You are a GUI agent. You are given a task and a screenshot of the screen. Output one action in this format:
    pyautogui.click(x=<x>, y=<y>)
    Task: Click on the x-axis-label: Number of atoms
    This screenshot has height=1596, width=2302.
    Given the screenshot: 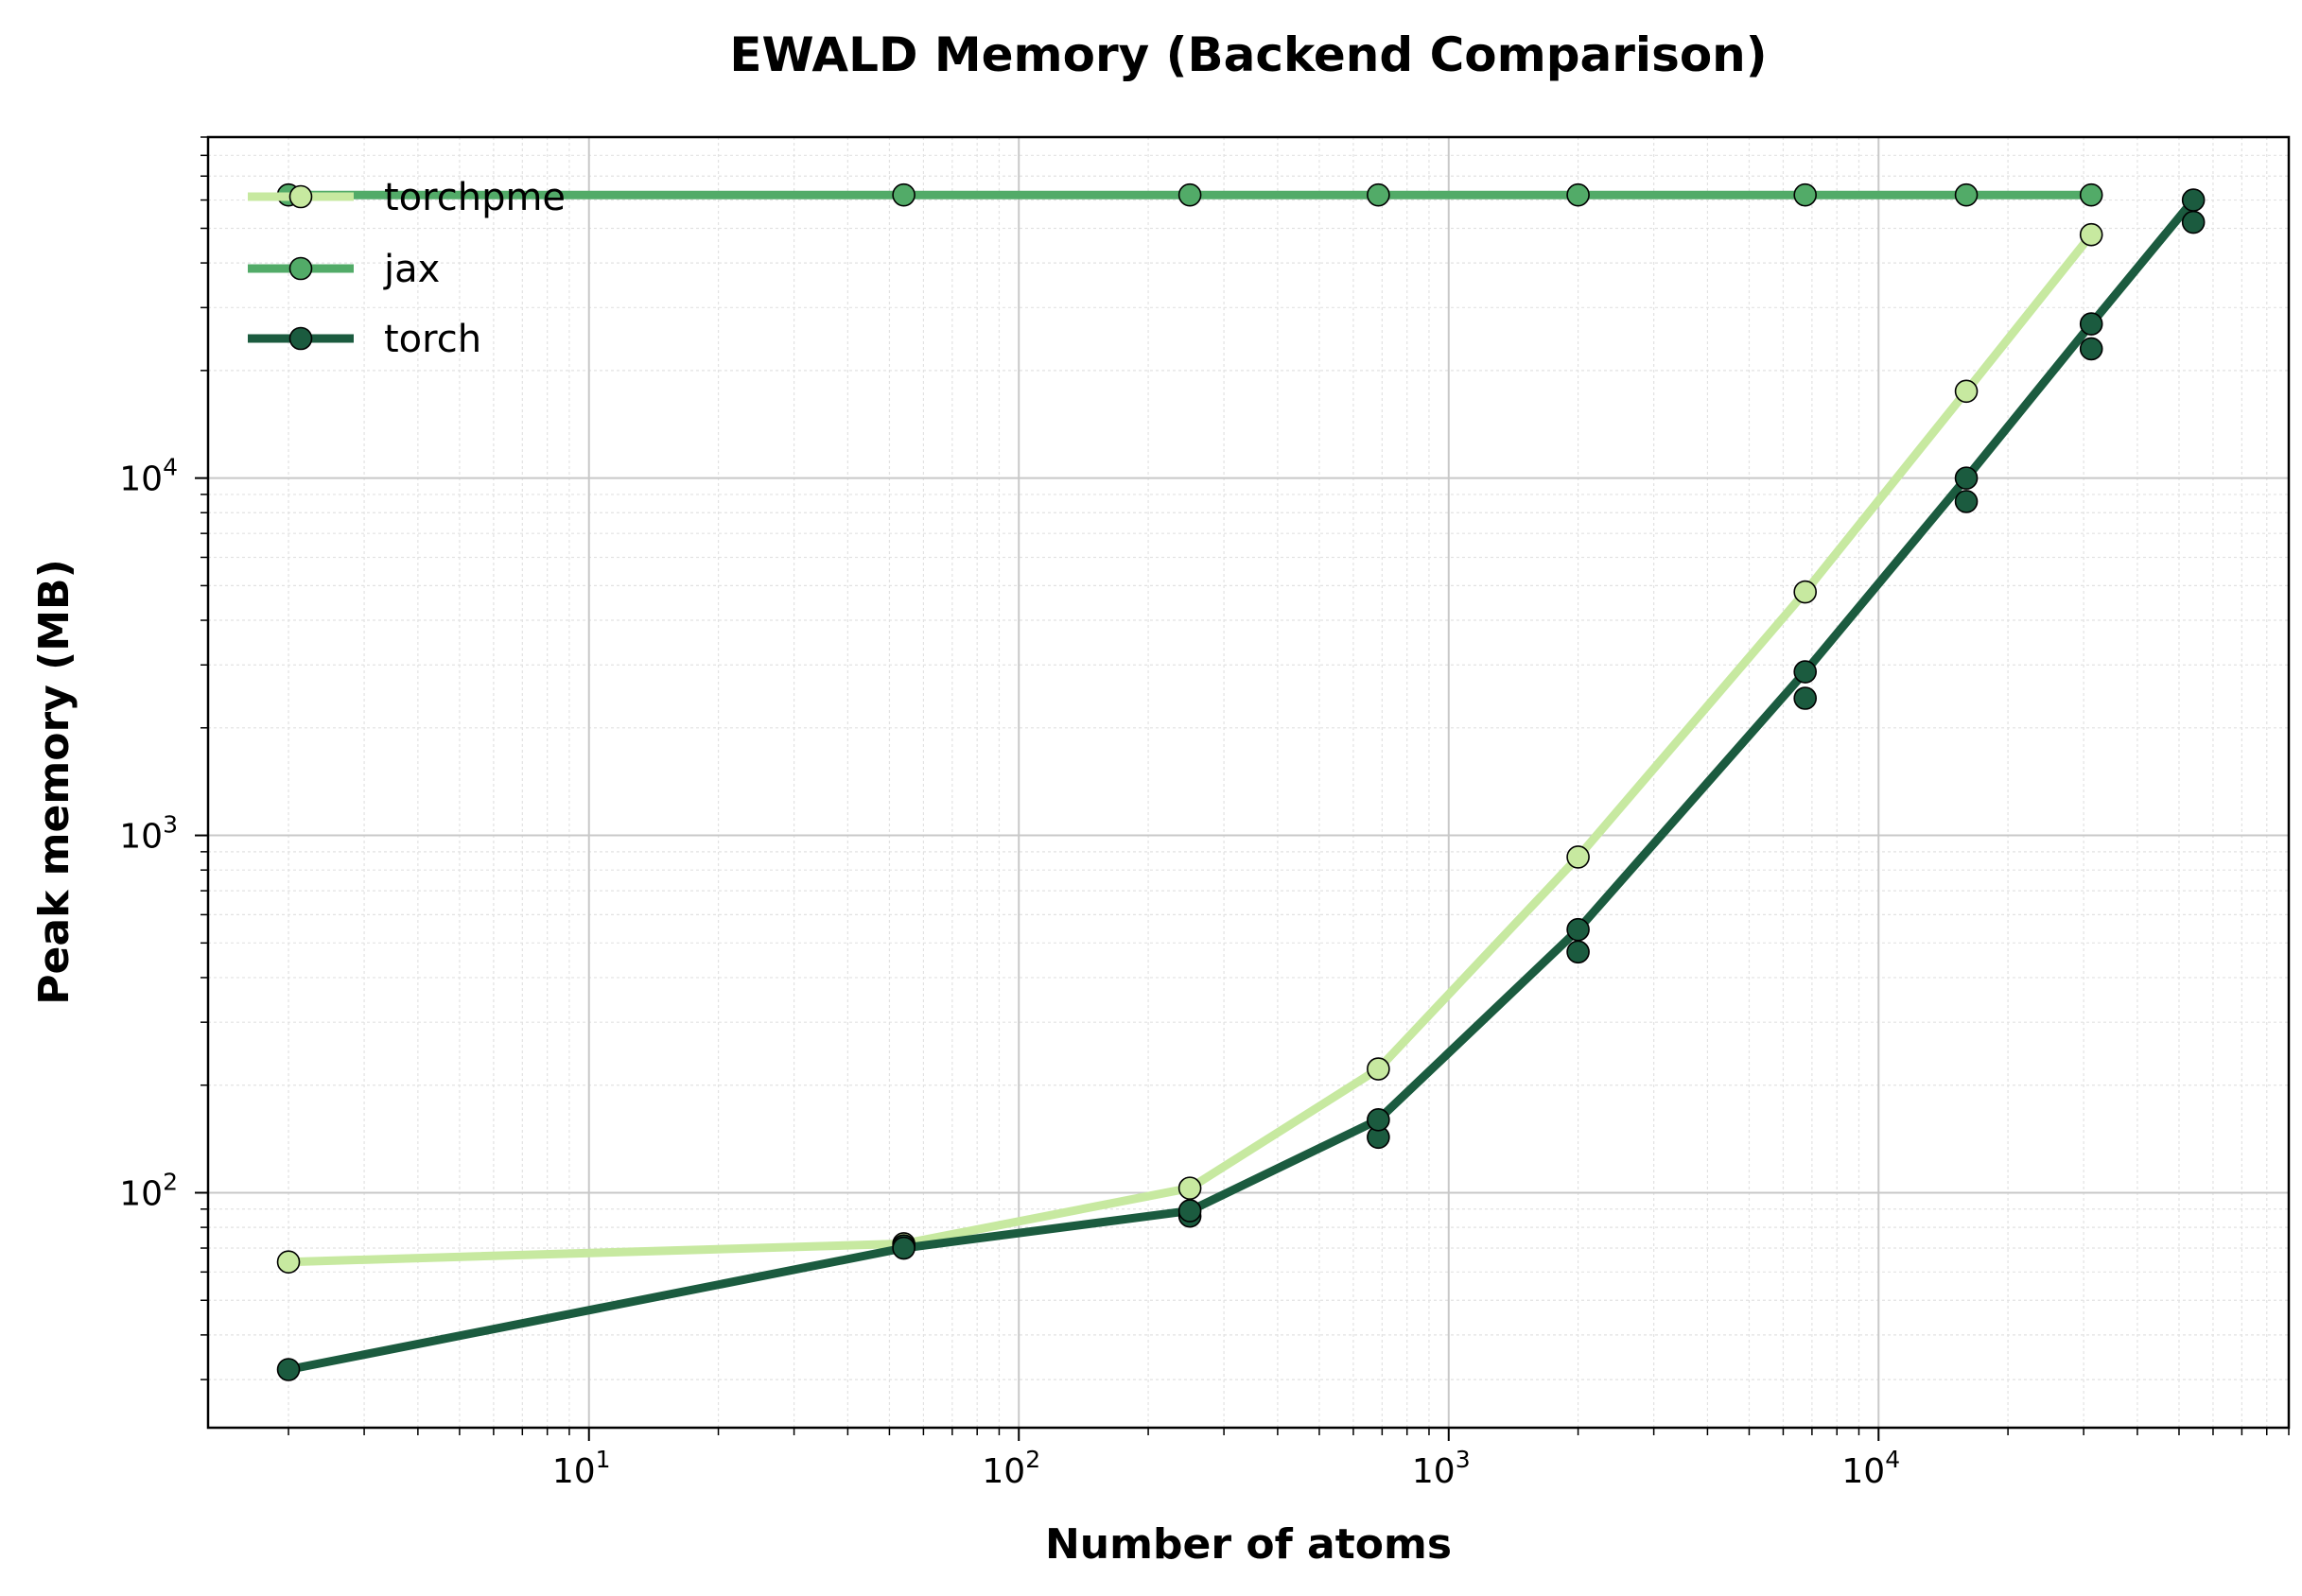 What is the action you would take?
    pyautogui.click(x=1248, y=1544)
    